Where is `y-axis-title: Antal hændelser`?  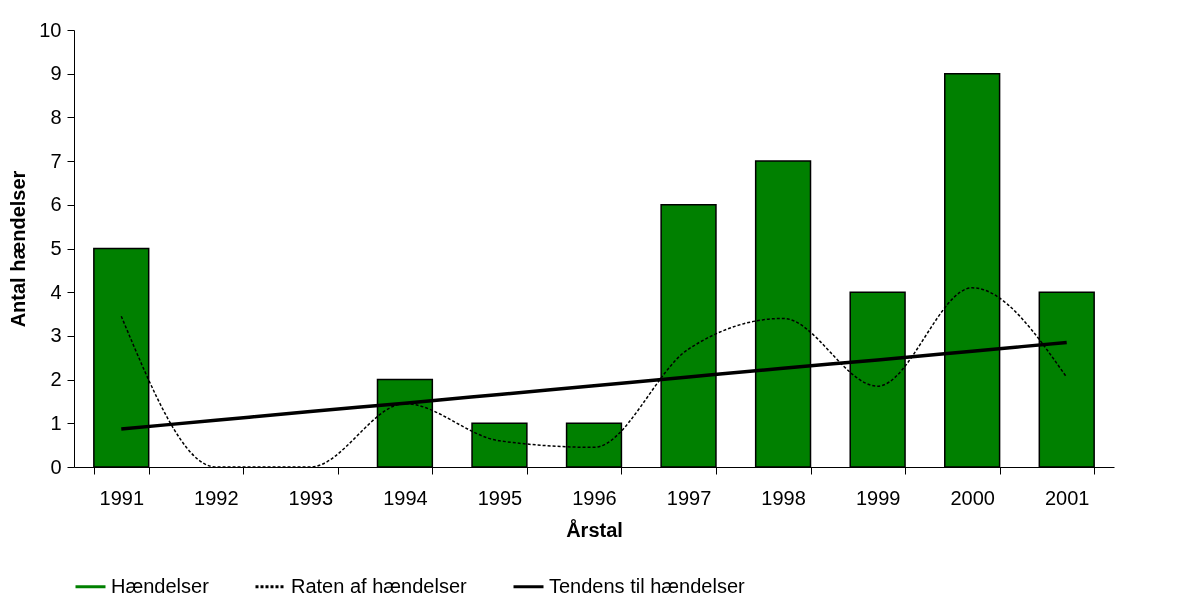 y-axis-title: Antal hændelser is located at coordinates (18, 249).